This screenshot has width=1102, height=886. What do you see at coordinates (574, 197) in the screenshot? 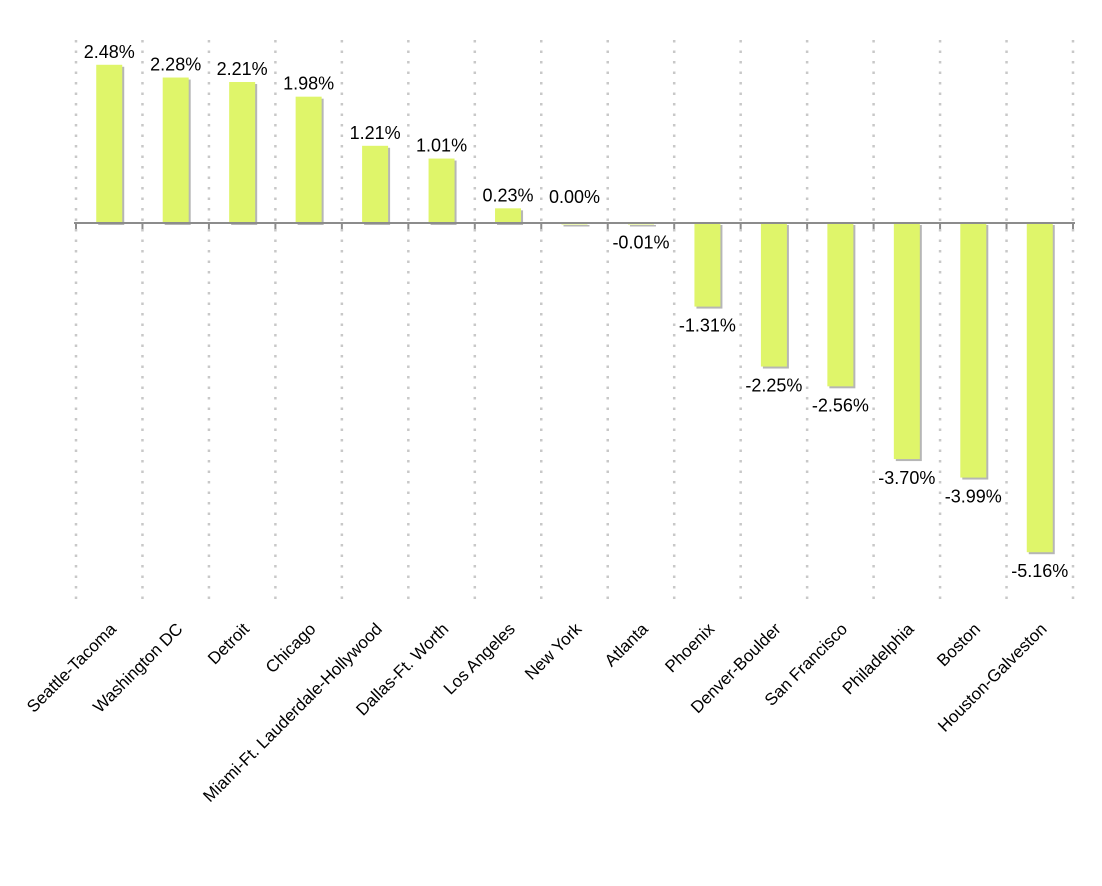
I see `data-label-new-york: 0.00%` at bounding box center [574, 197].